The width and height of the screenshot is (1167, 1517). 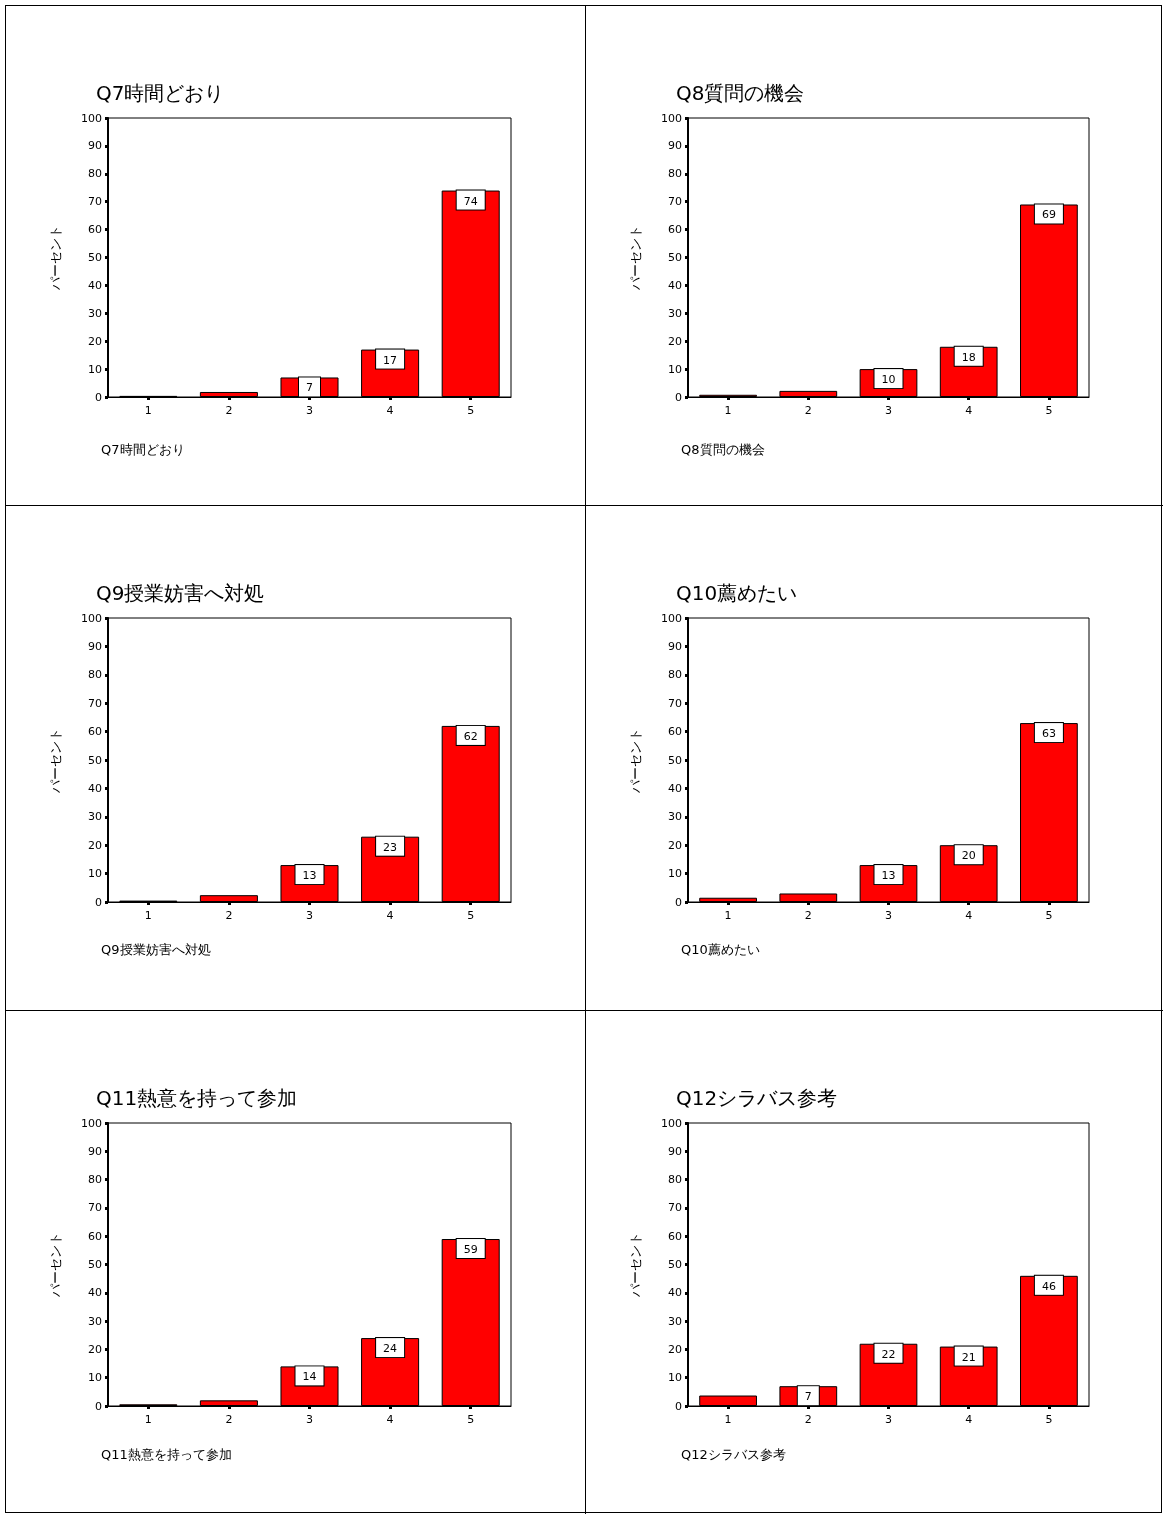 What do you see at coordinates (180, 593) in the screenshot?
I see `chart-title: Q9授業妨害へ対処` at bounding box center [180, 593].